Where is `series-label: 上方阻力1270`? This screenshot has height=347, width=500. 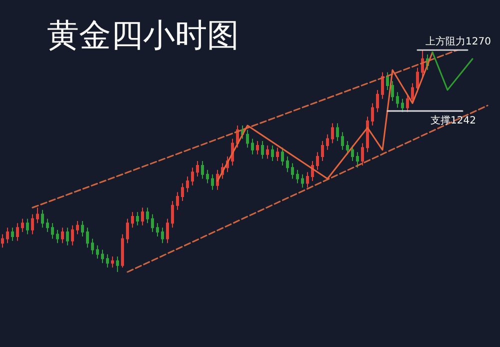
series-label: 上方阻力1270 is located at coordinates (458, 42).